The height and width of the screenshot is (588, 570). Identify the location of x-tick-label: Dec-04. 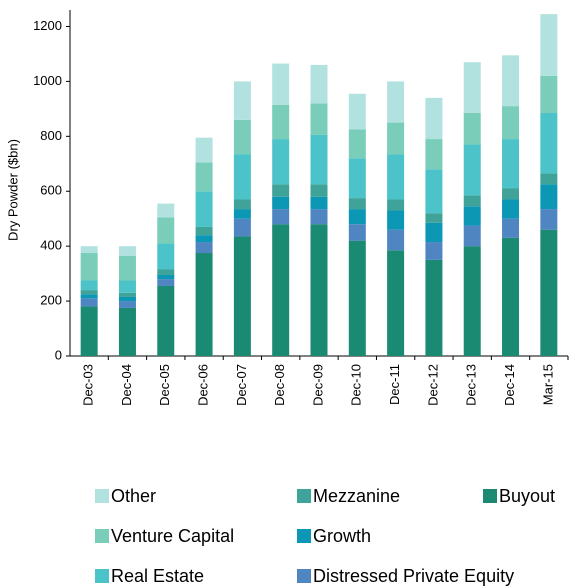
(126, 385).